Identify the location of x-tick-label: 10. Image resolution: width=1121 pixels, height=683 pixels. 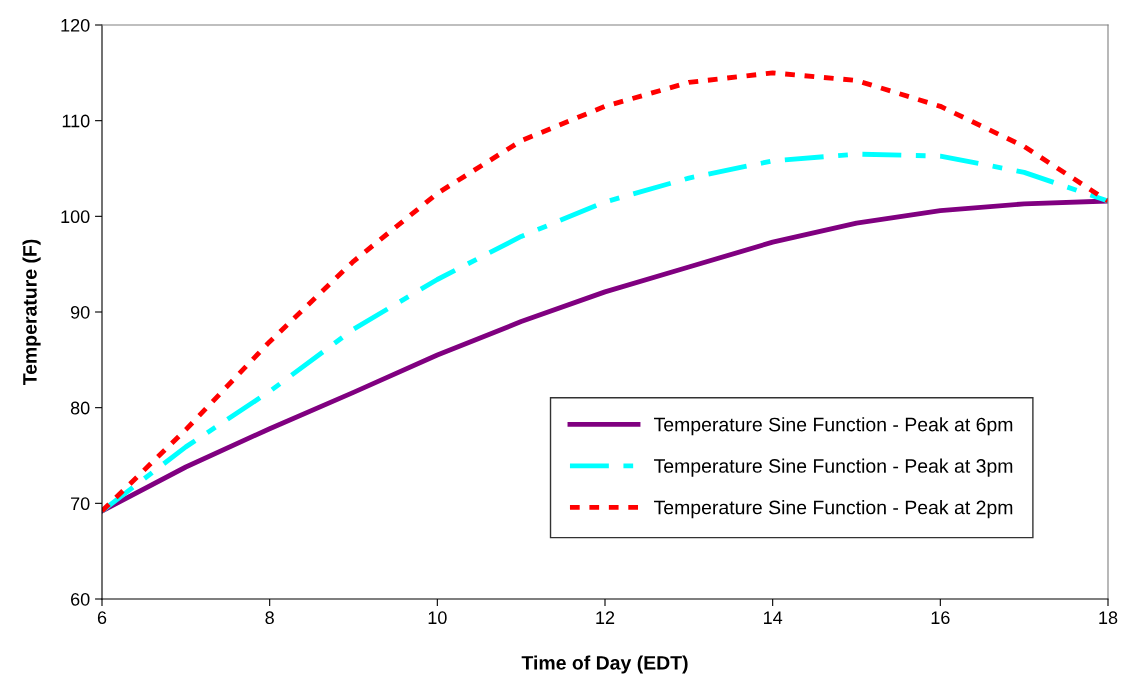
(437, 618).